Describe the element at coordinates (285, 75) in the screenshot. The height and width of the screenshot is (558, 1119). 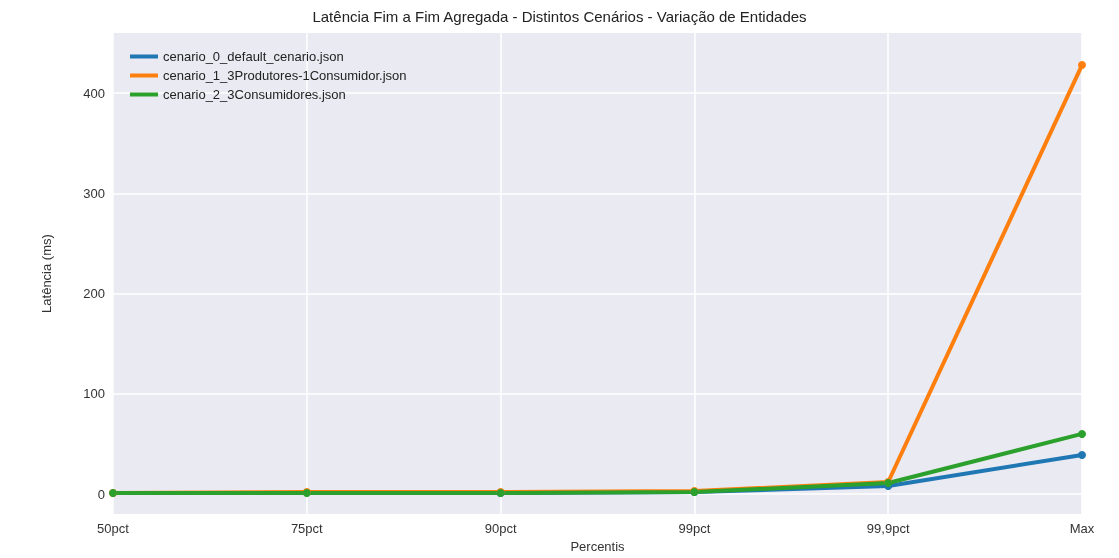
I see `legend-label: cenario_1_3Produtores-1Consumidor.json` at that location.